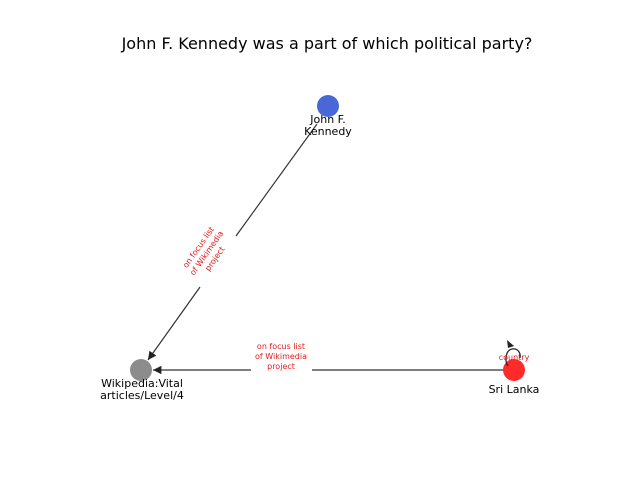 The height and width of the screenshot is (480, 640). Describe the element at coordinates (174, 323) in the screenshot. I see `edge-arrow-segment` at that location.